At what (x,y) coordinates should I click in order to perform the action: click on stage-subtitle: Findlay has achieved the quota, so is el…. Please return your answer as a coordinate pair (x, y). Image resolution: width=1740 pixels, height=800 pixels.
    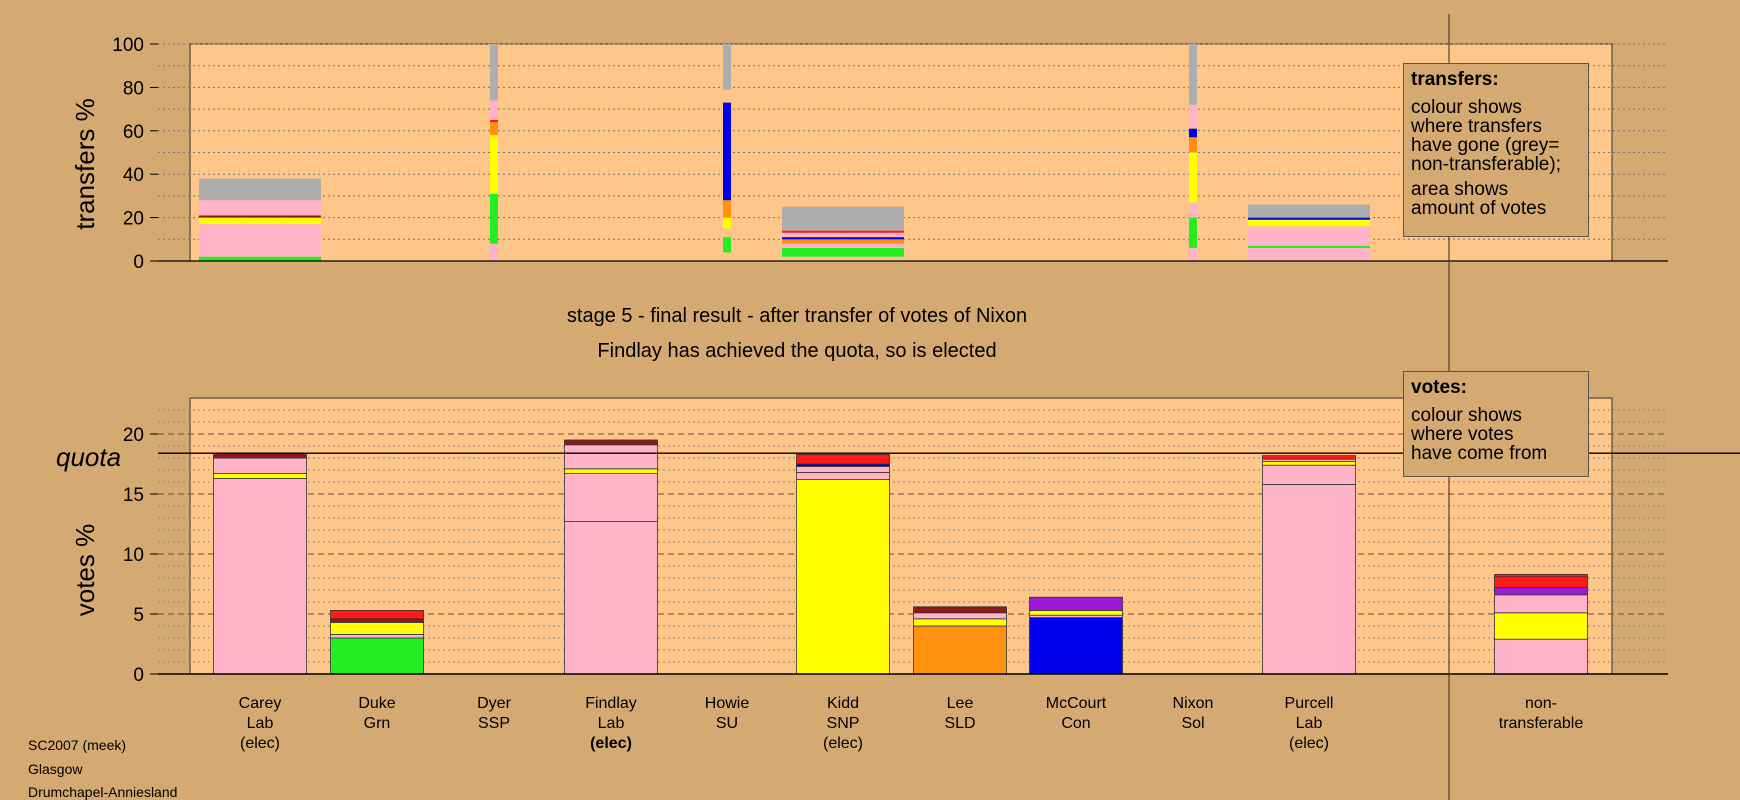
    Looking at the image, I should click on (796, 351).